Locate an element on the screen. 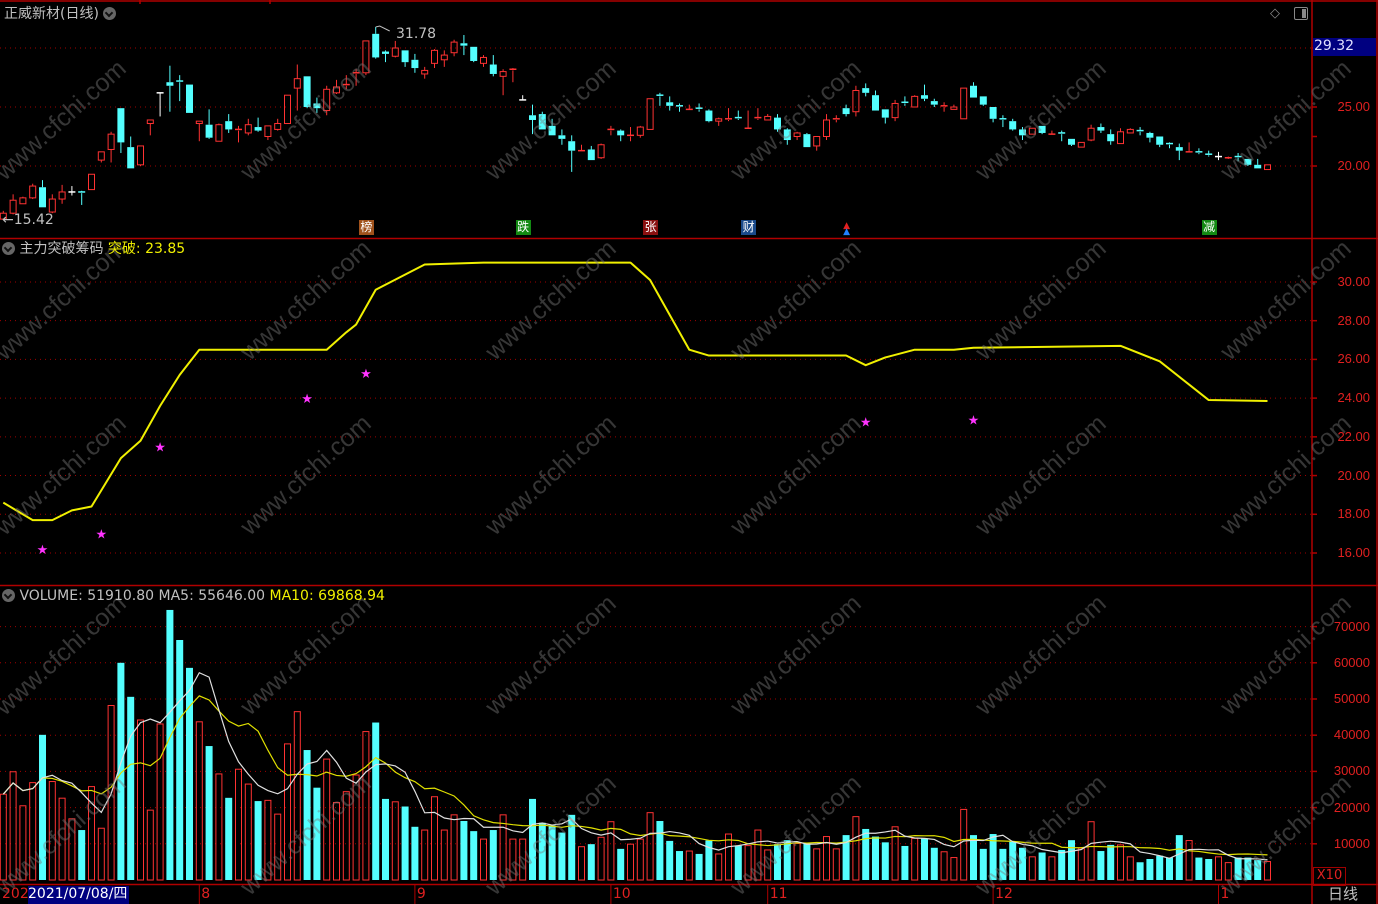 This screenshot has height=904, width=1378. indicator-axis-label: 20.00 is located at coordinates (1353, 475).